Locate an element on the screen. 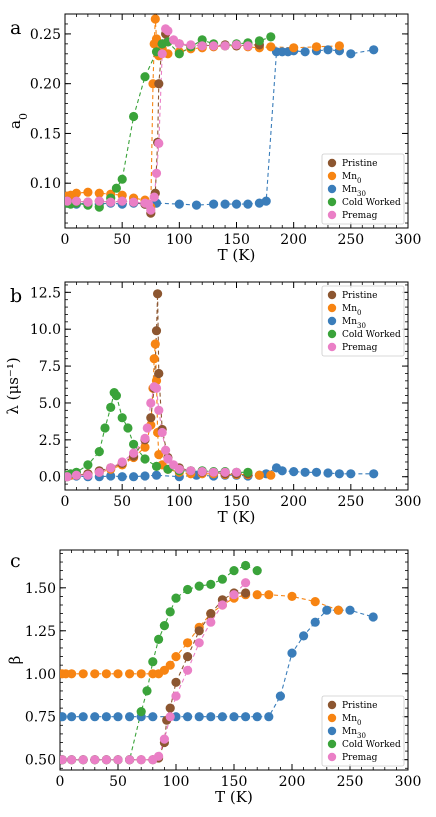 This screenshot has height=817, width=436. y-tick-label: 0.25 is located at coordinates (45, 35).